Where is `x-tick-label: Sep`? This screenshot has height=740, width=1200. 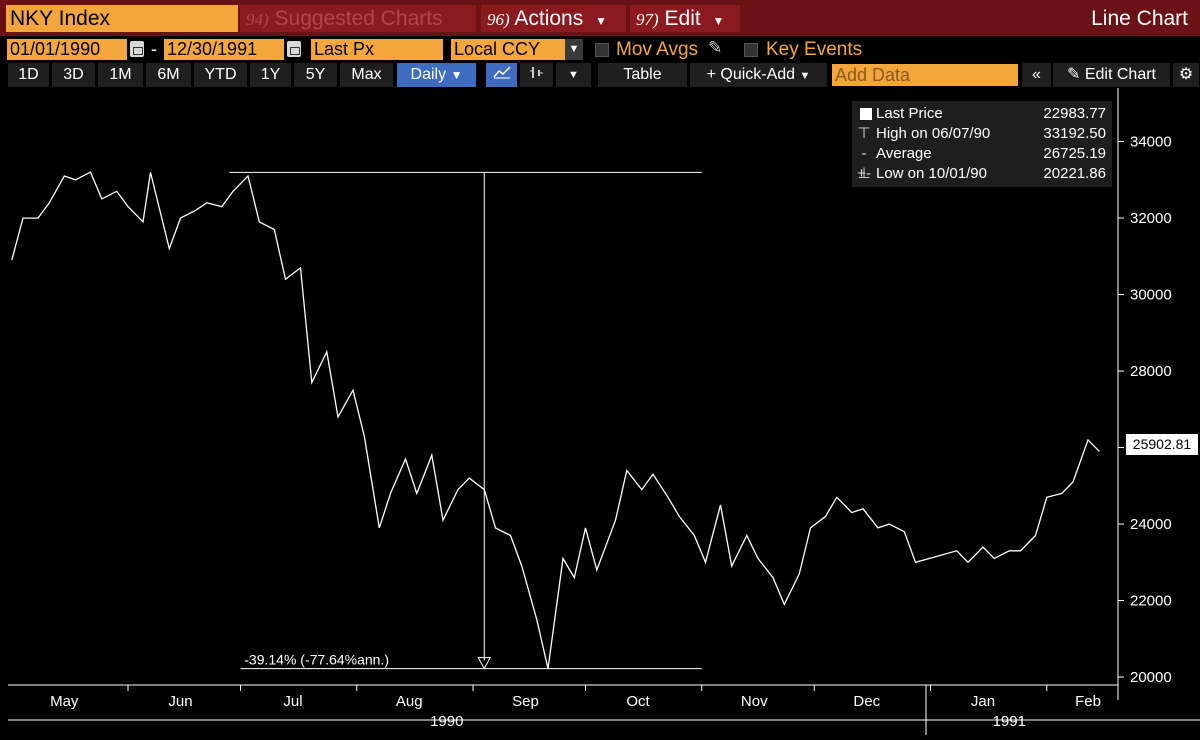 x-tick-label: Sep is located at coordinates (525, 701).